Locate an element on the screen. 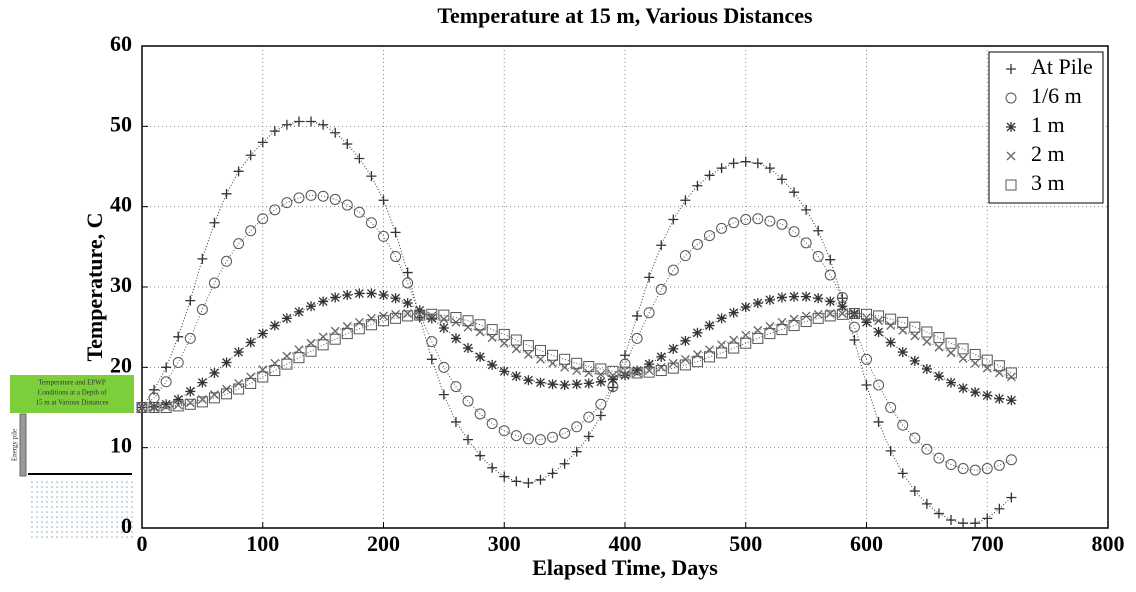  x-tick-label: 100 is located at coordinates (262, 543).